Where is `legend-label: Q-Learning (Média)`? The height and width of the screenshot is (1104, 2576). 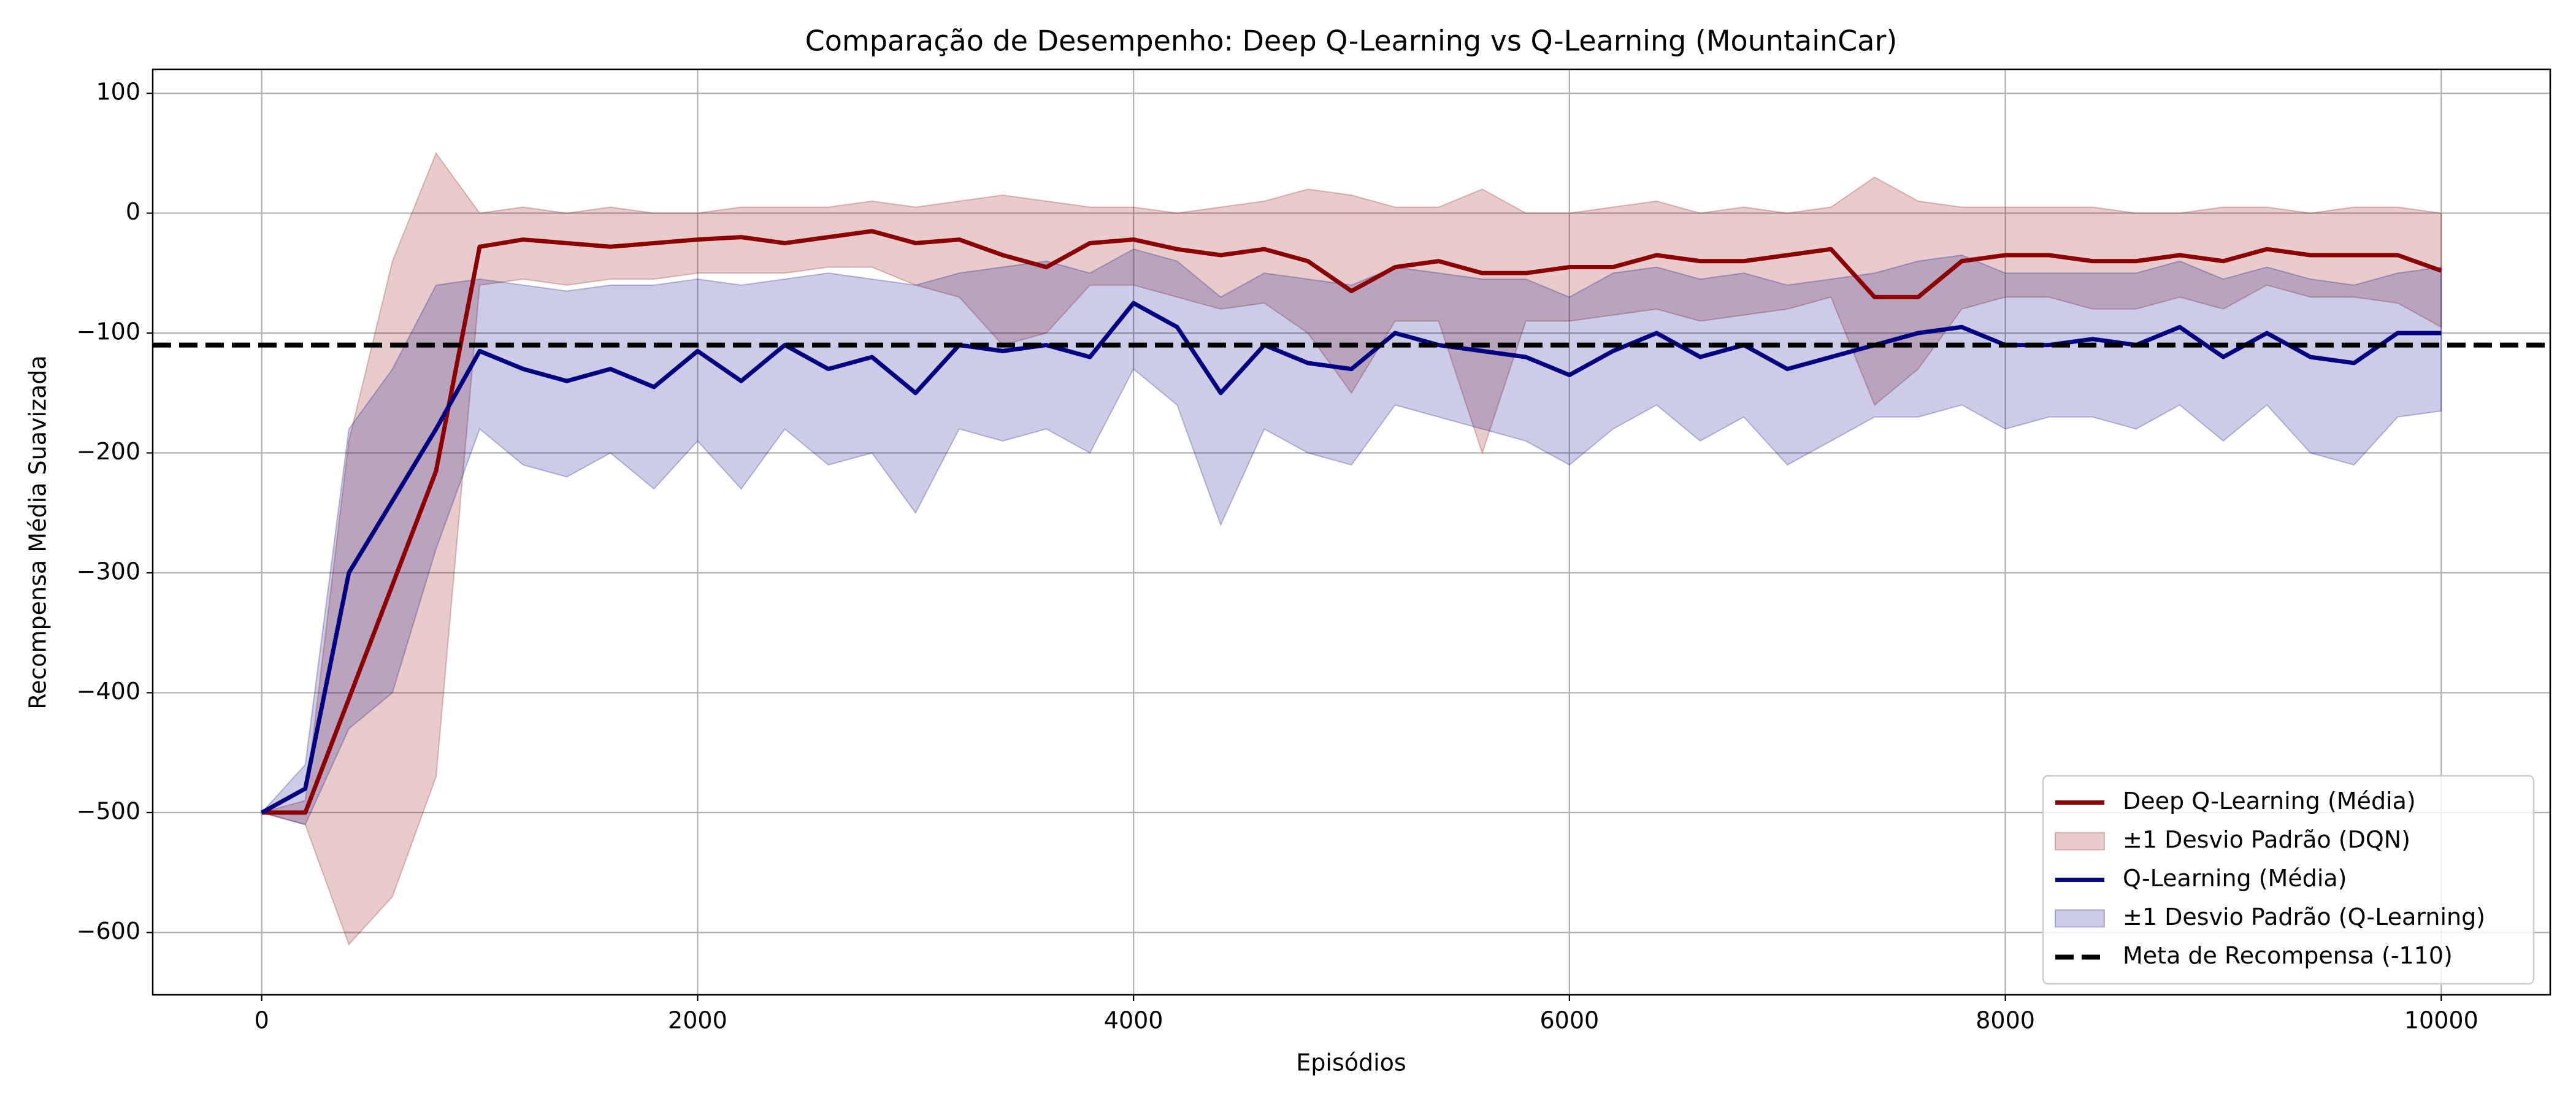
legend-label: Q-Learning (Média) is located at coordinates (2235, 878).